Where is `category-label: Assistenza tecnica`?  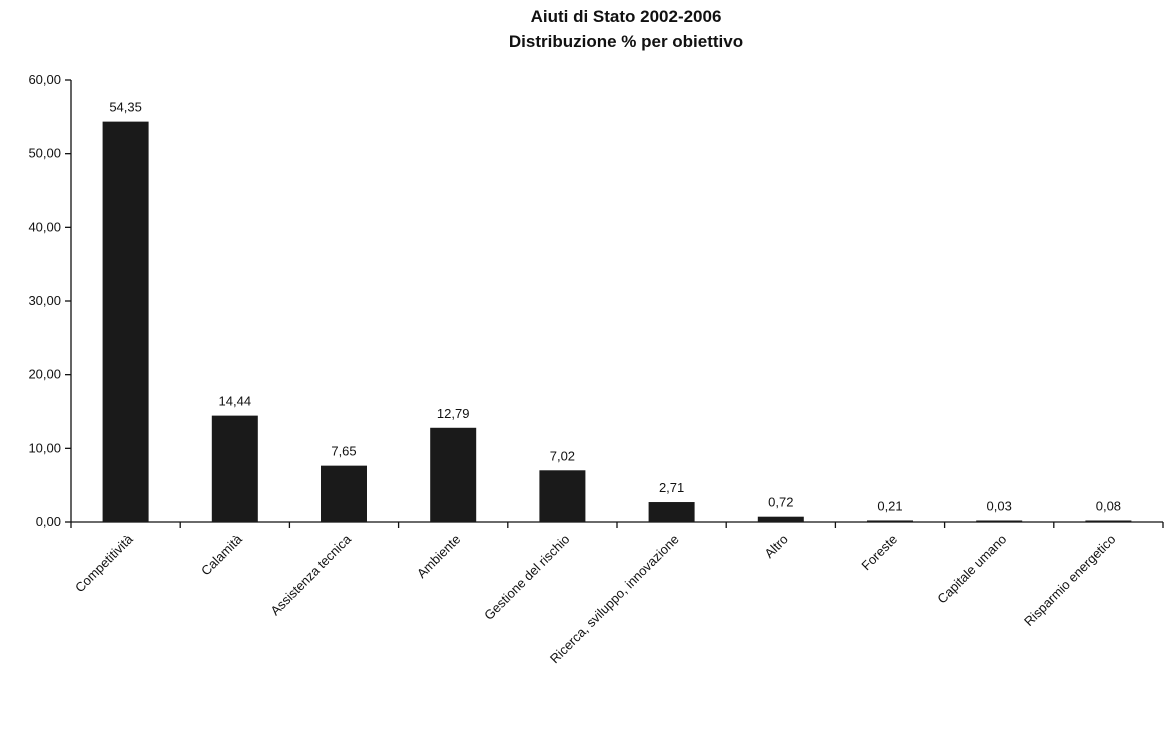 category-label: Assistenza tecnica is located at coordinates (310, 574).